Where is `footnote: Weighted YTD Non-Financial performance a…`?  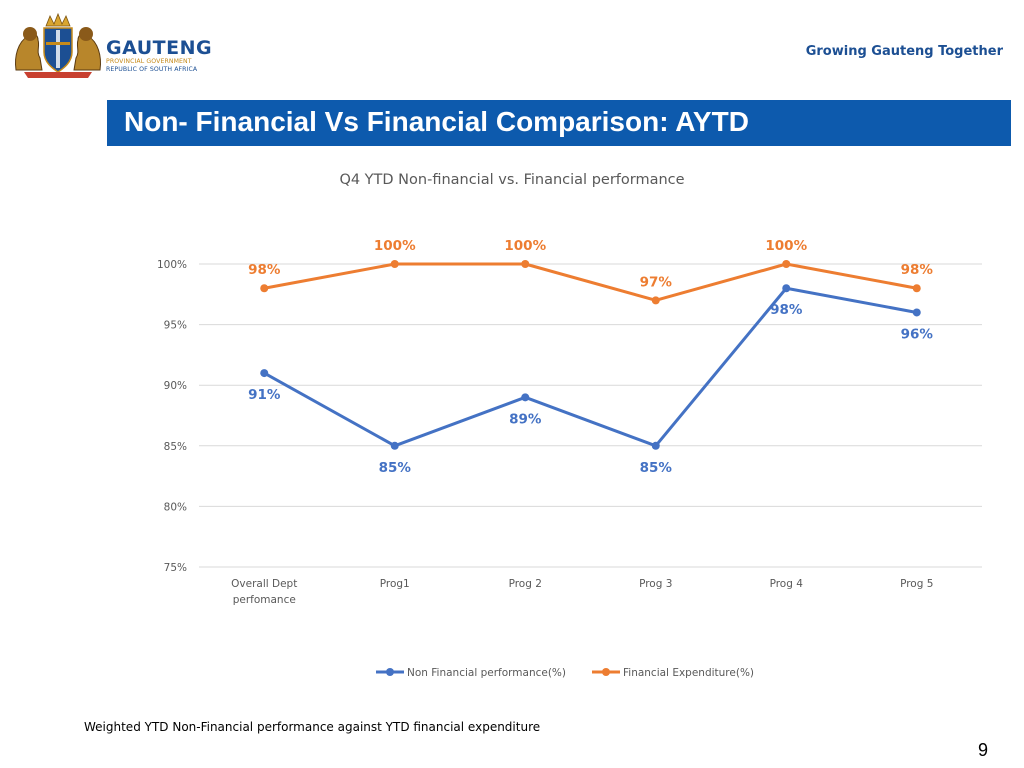 footnote: Weighted YTD Non-Financial performance a… is located at coordinates (312, 727).